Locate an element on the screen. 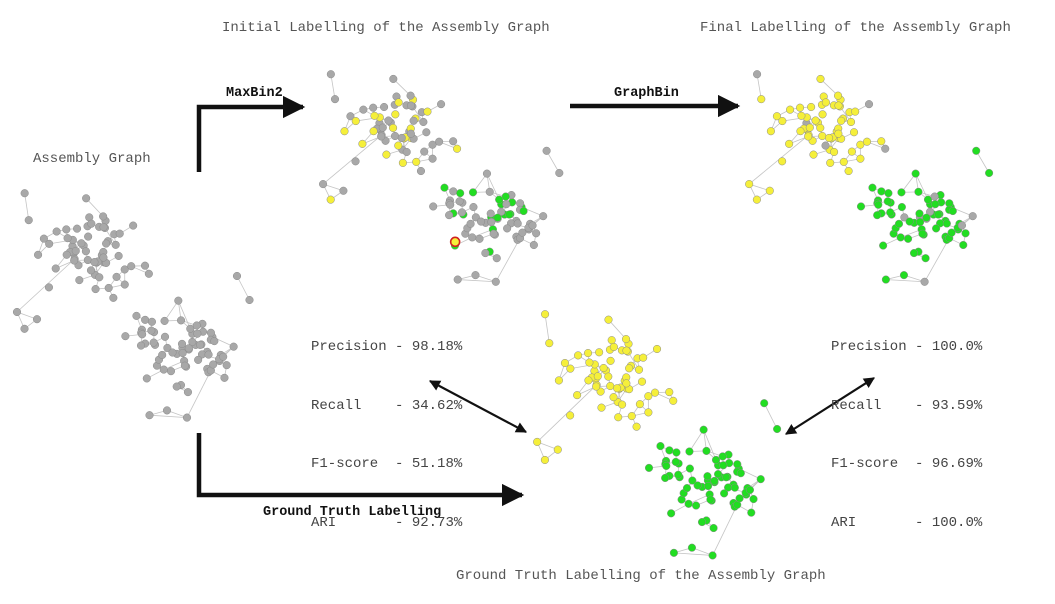 The width and height of the screenshot is (1055, 604). metric-f1: F1-score - 51.18% is located at coordinates (387, 464).